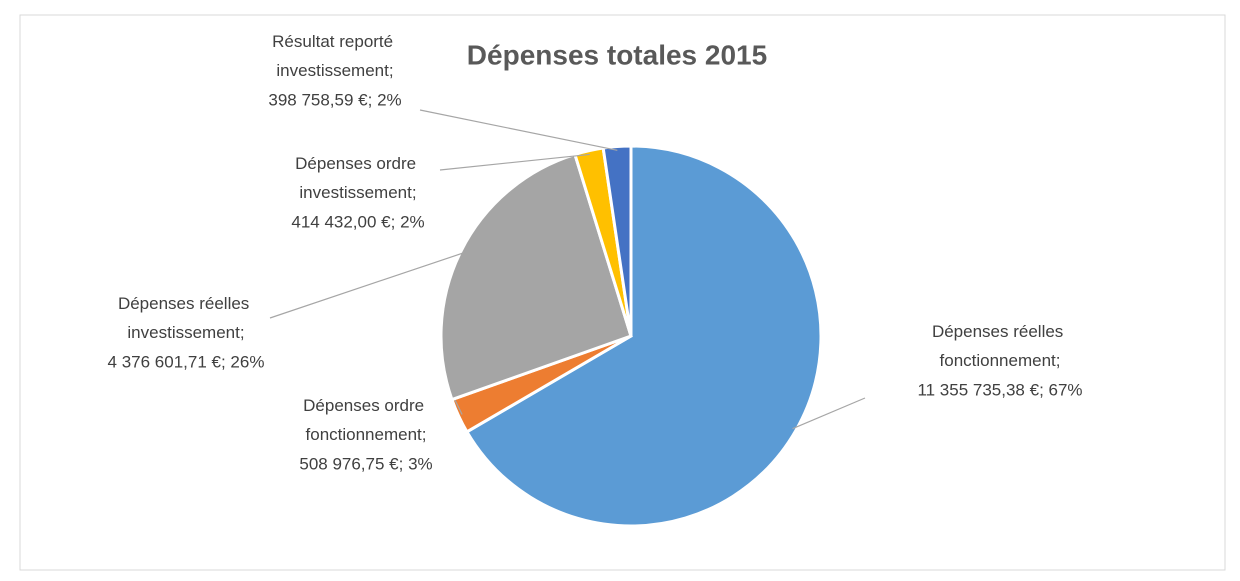 This screenshot has height=581, width=1240. I want to click on data-label-category: Dépenses ordre investissement;, so click(358, 178).